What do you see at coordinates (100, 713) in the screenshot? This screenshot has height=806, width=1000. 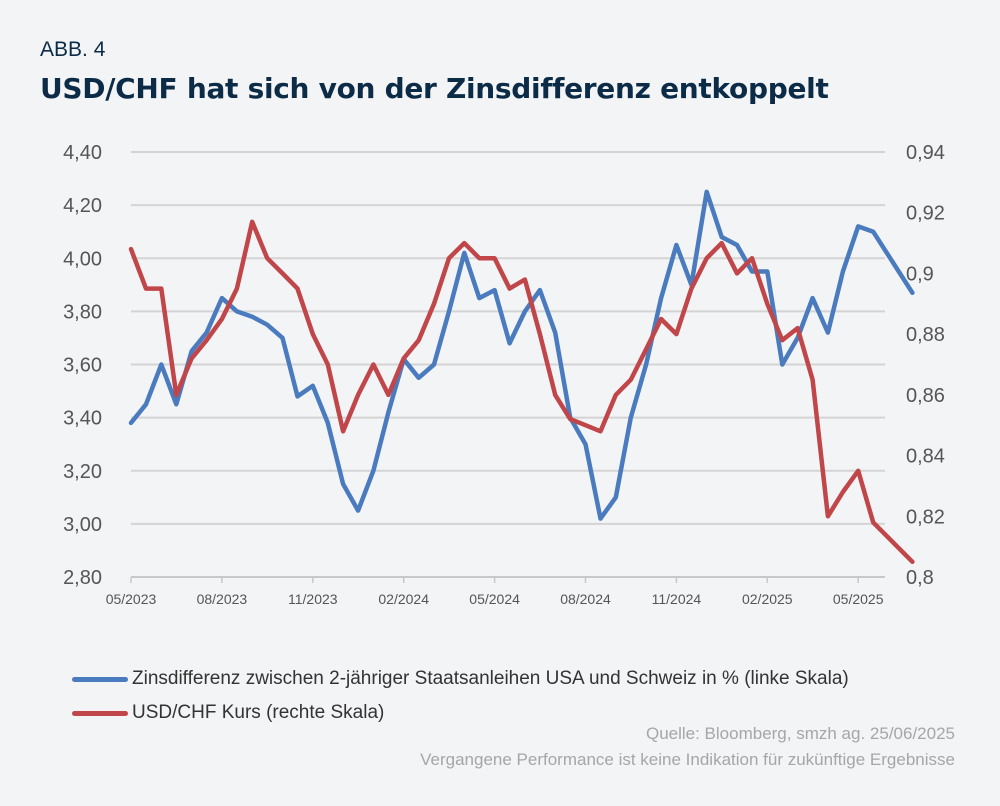 I see `legend-swatch-red` at bounding box center [100, 713].